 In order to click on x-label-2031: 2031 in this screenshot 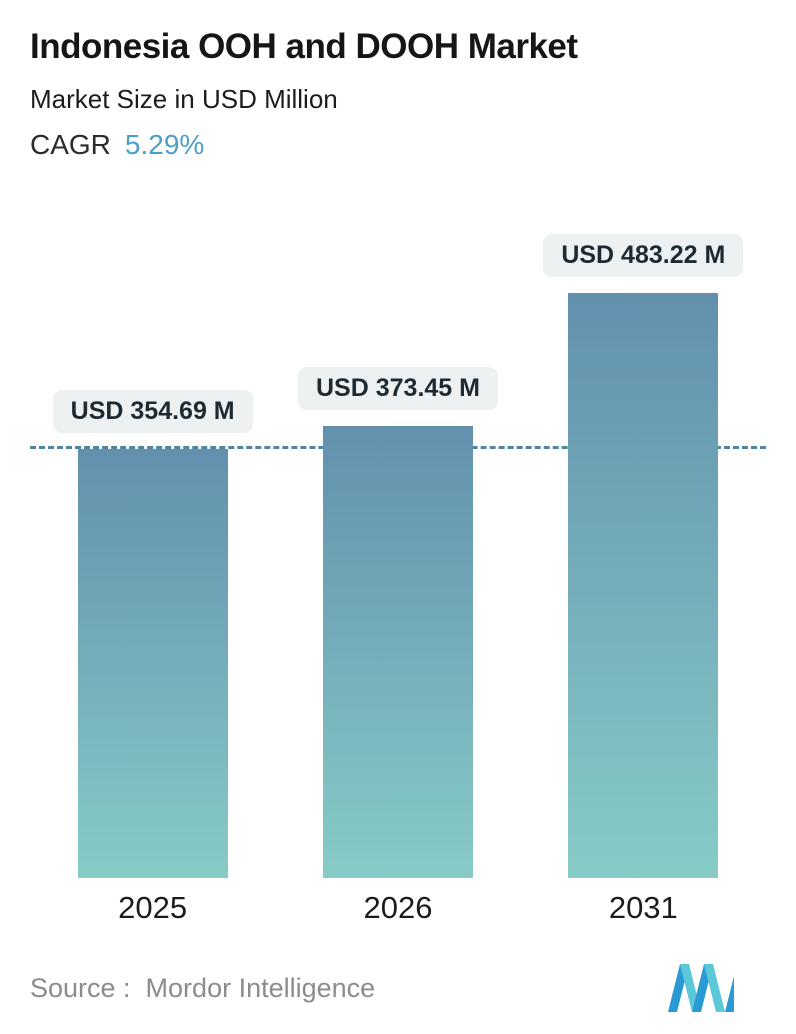, I will do `click(643, 907)`.